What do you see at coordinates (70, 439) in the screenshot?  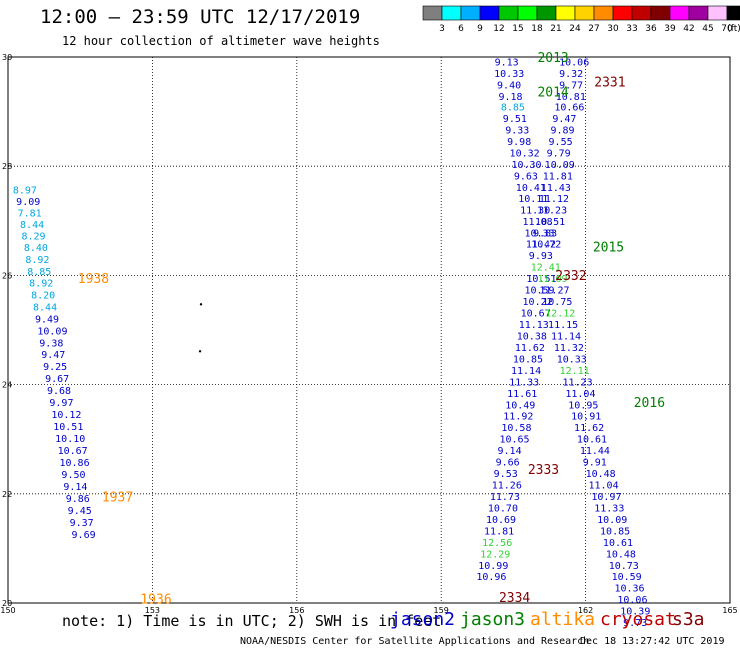 I see `swh-value-label: 10.10` at bounding box center [70, 439].